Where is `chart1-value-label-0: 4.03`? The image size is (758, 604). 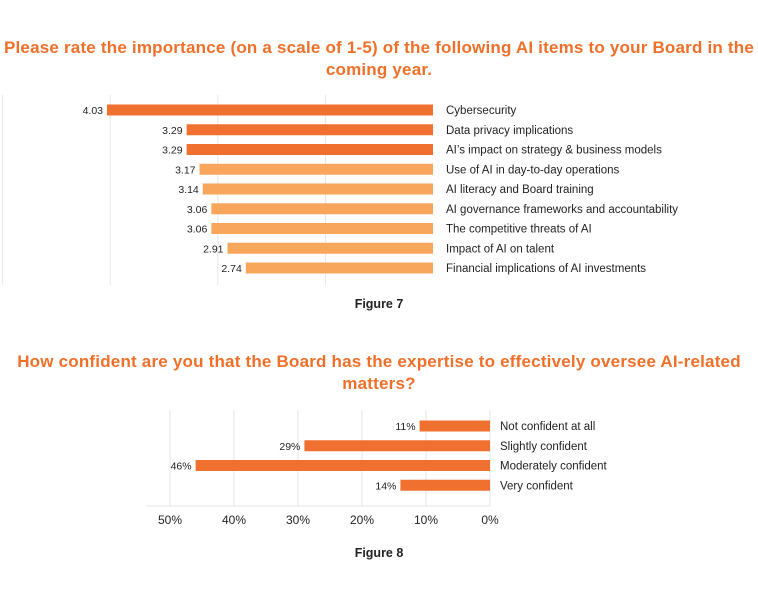 chart1-value-label-0: 4.03 is located at coordinates (93, 111).